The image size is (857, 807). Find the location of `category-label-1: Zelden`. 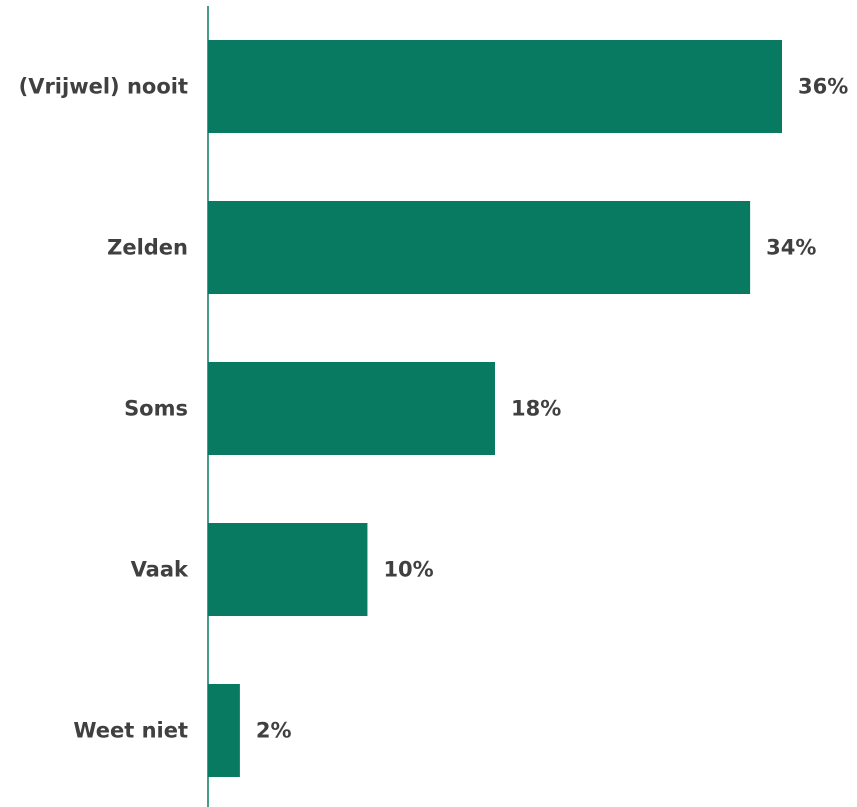

category-label-1: Zelden is located at coordinates (147, 248).